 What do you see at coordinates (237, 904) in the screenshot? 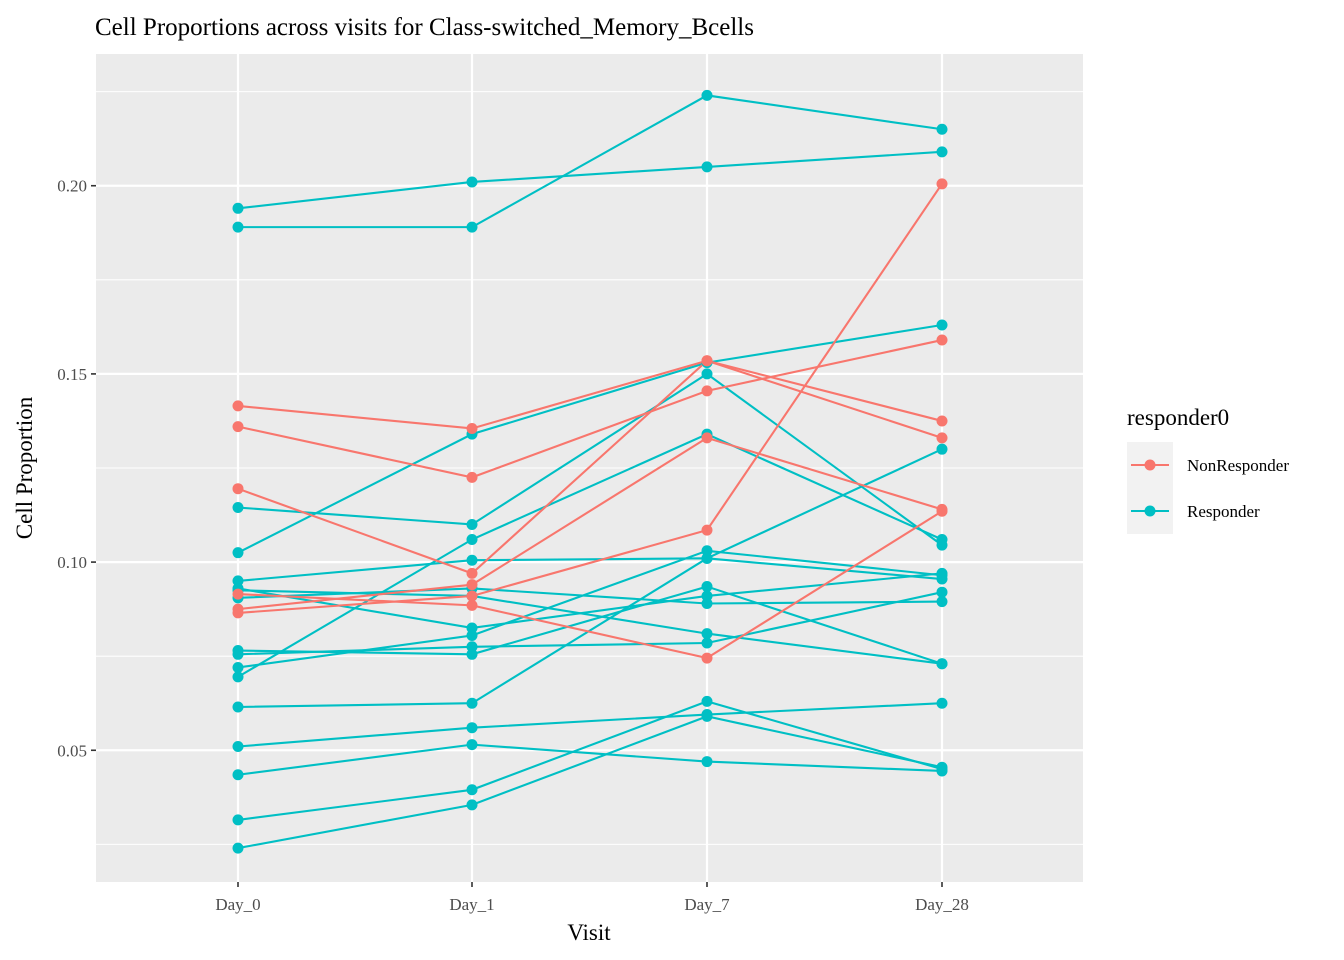
I see `x-tick-label: Day_0` at bounding box center [237, 904].